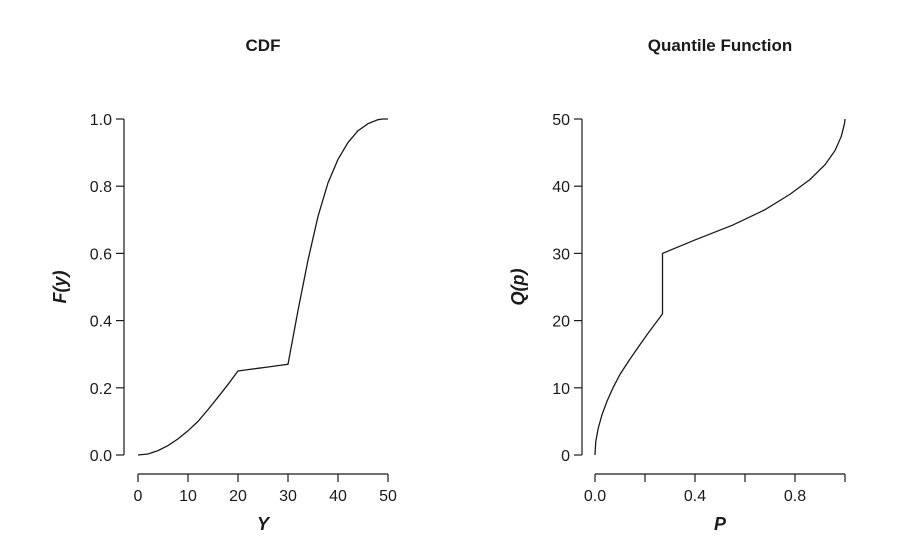  I want to click on cdf-y-tick-label: 0.2, so click(101, 389).